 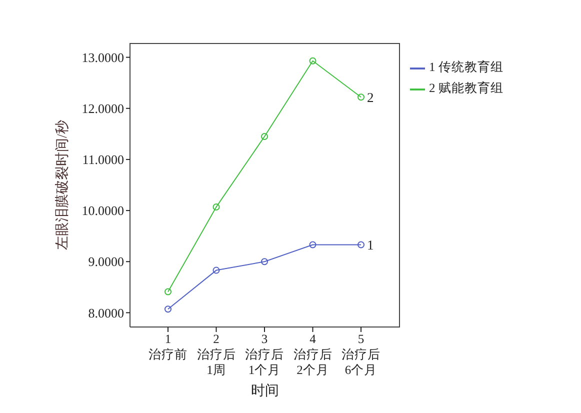 I want to click on x-tick-label: 5 治疗后 6个月, so click(x=361, y=354).